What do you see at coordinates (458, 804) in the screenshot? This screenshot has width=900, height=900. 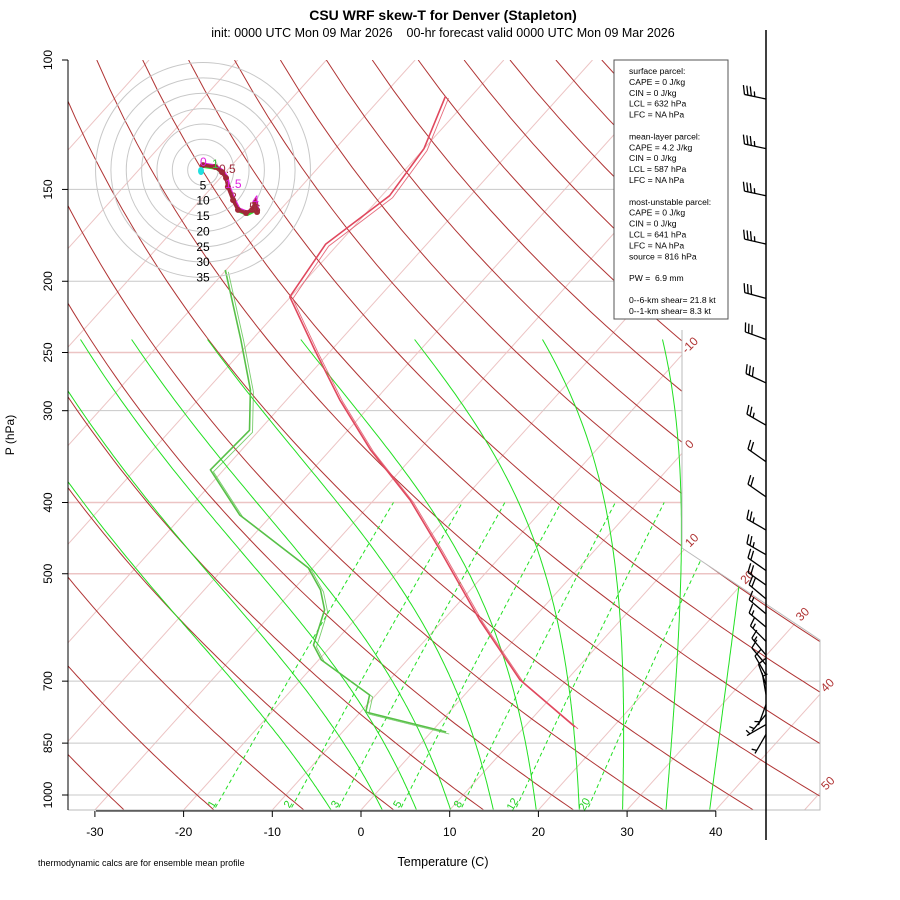 I see `mixing-ratio-label: 8` at bounding box center [458, 804].